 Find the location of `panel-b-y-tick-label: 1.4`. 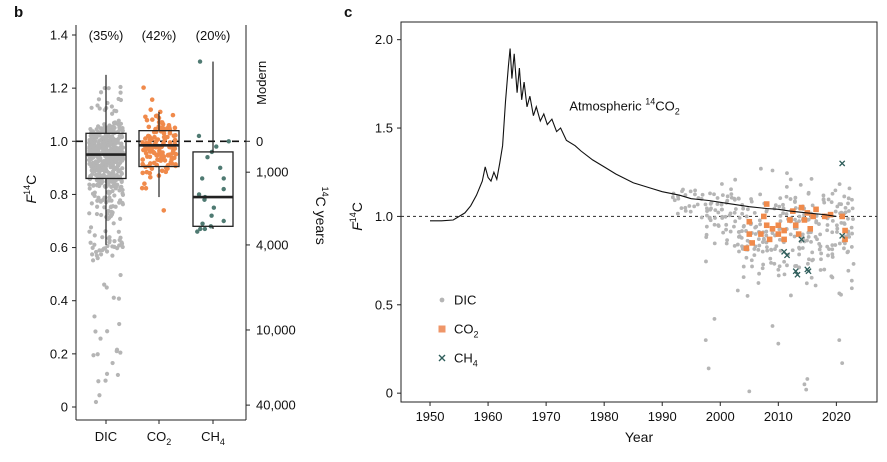

panel-b-y-tick-label: 1.4 is located at coordinates (59, 35).